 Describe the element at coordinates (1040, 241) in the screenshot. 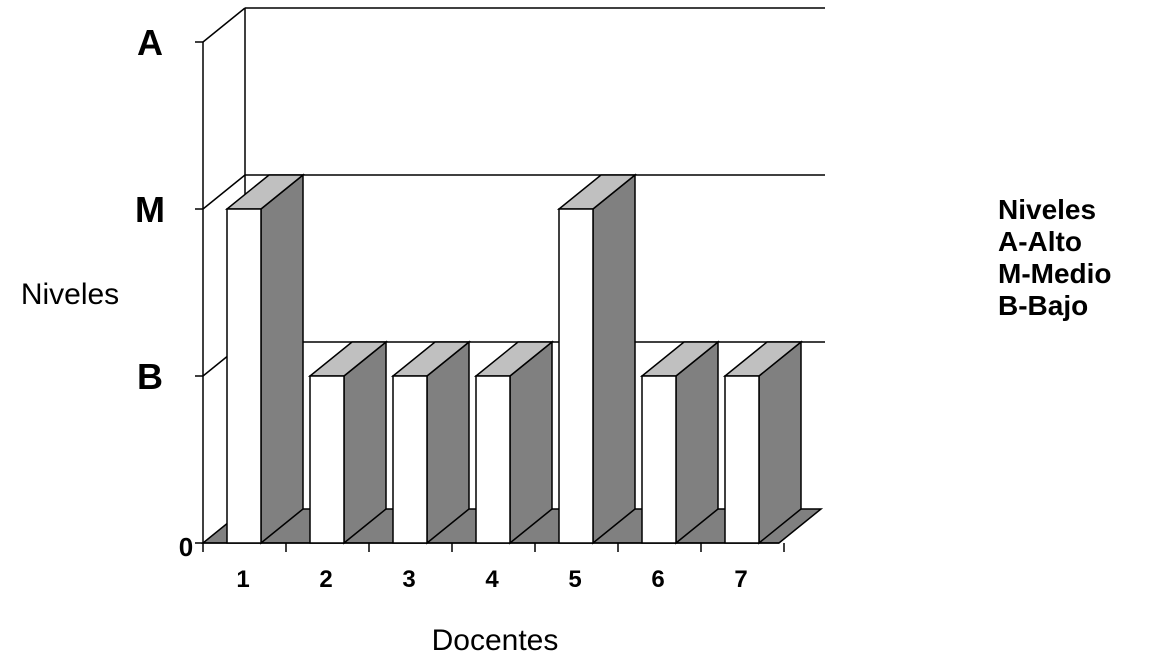

I see `legend-entry-alto: A-Alto` at that location.